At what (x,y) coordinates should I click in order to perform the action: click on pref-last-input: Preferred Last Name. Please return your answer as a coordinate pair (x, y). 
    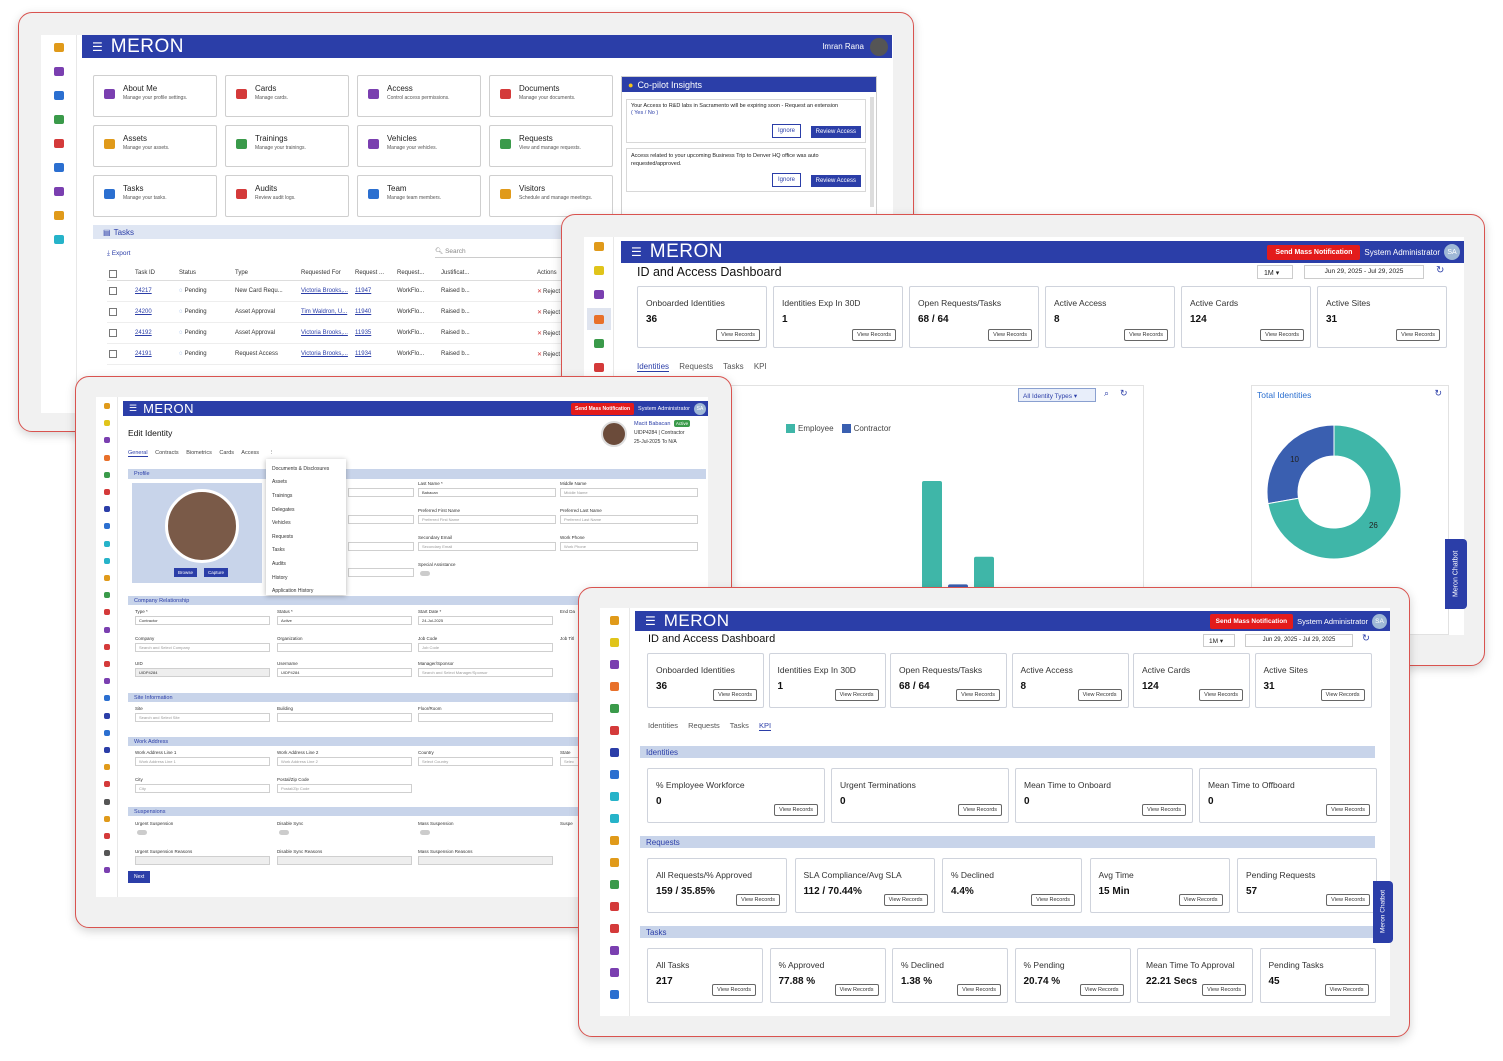
    Looking at the image, I should click on (629, 519).